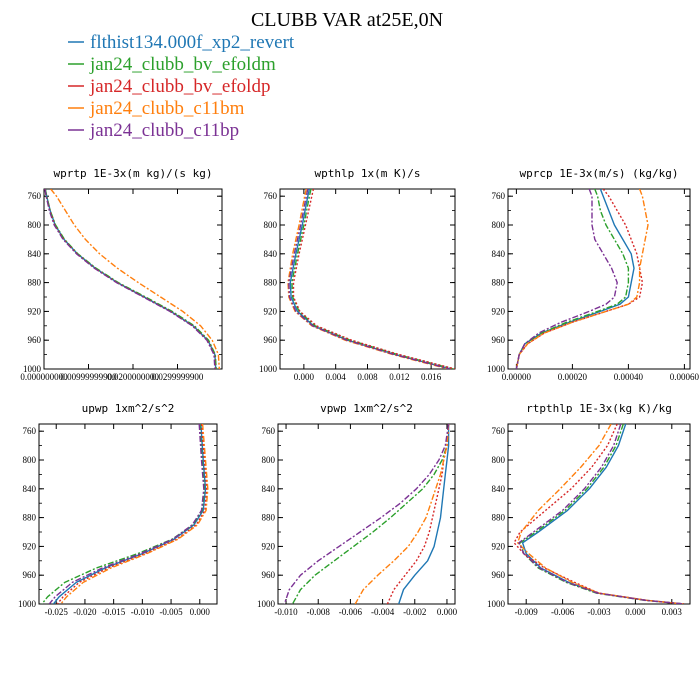 This screenshot has height=700, width=700. What do you see at coordinates (347, 20) in the screenshot?
I see `figure-title: CLUBB VAR at25E,0N` at bounding box center [347, 20].